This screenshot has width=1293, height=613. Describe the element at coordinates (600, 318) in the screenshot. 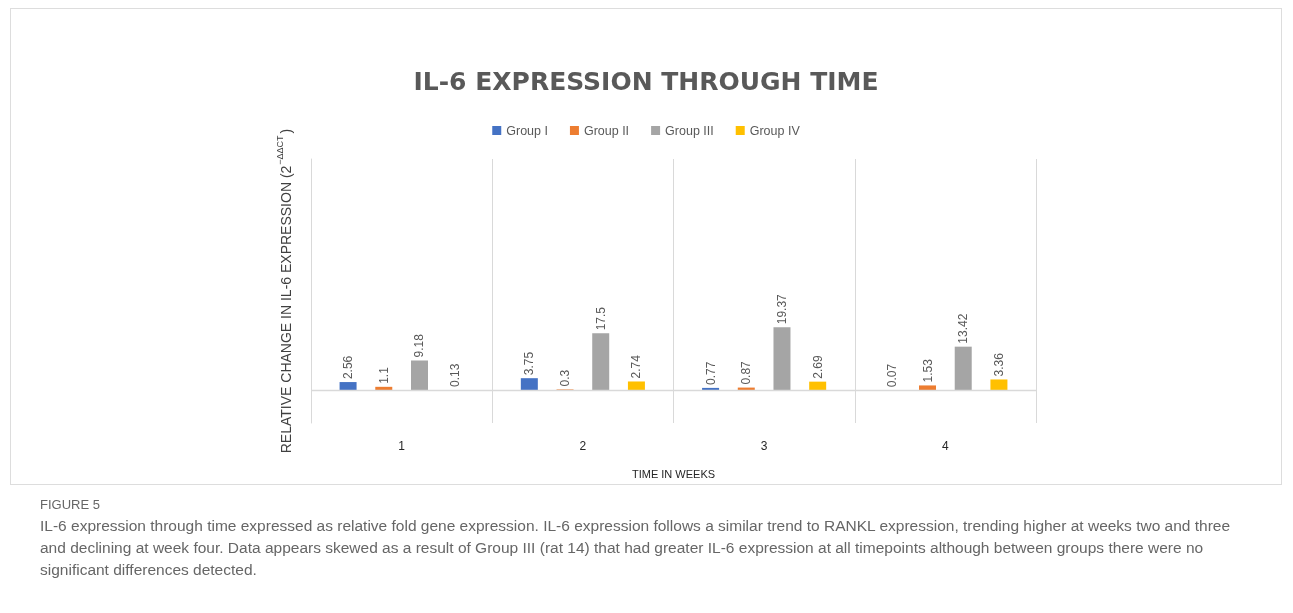

I see `data-label: 17.5` at that location.